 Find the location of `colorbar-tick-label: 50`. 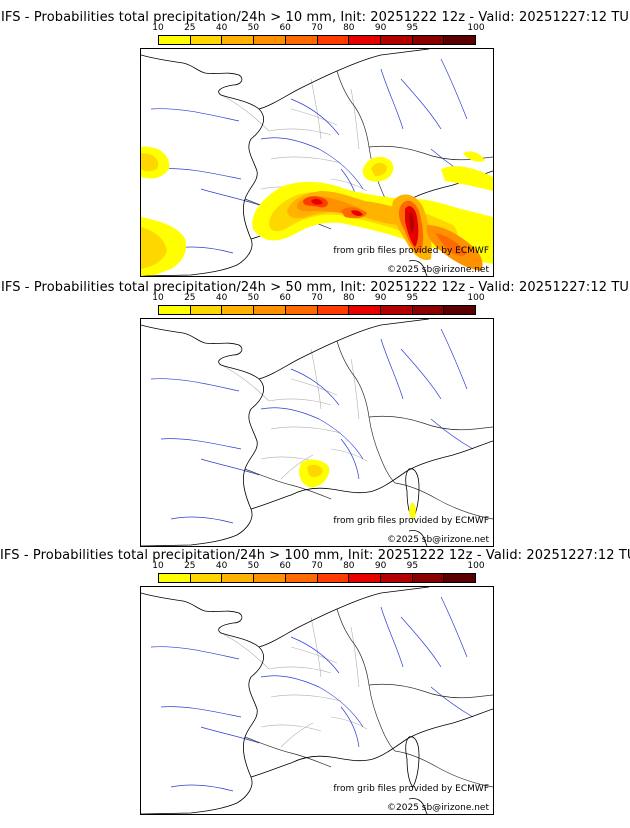

colorbar-tick-label: 50 is located at coordinates (253, 298).